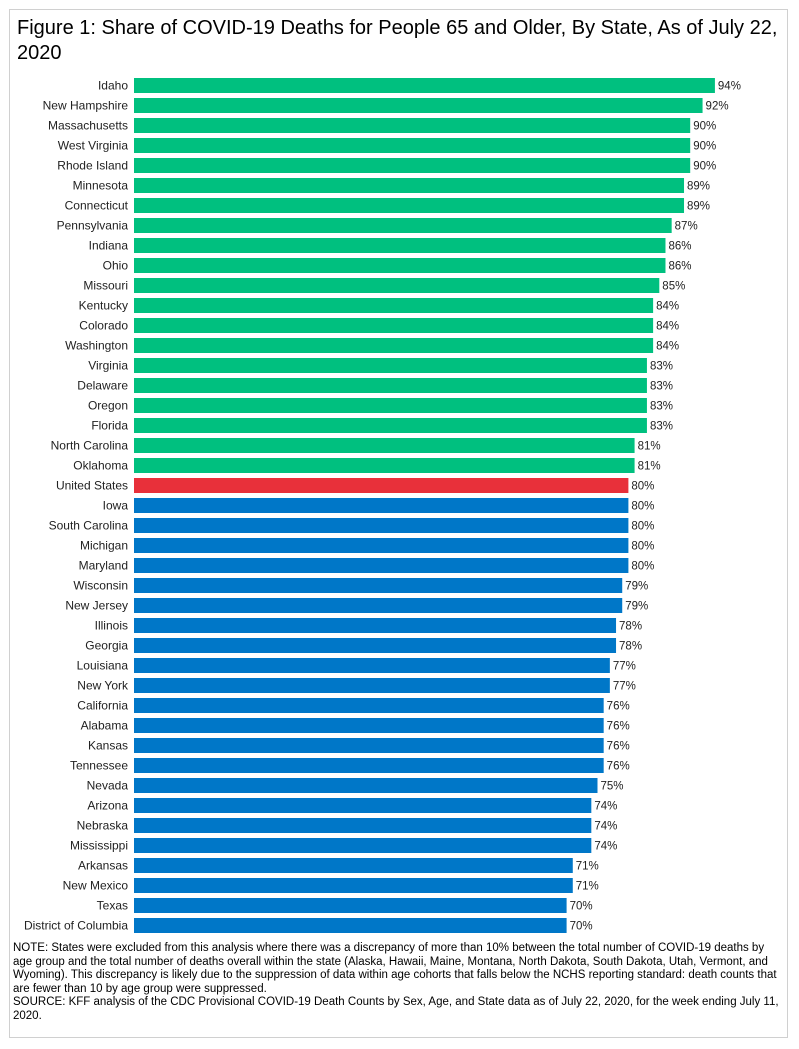 The image size is (799, 1049). I want to click on value-label-florida: 83%, so click(661, 427).